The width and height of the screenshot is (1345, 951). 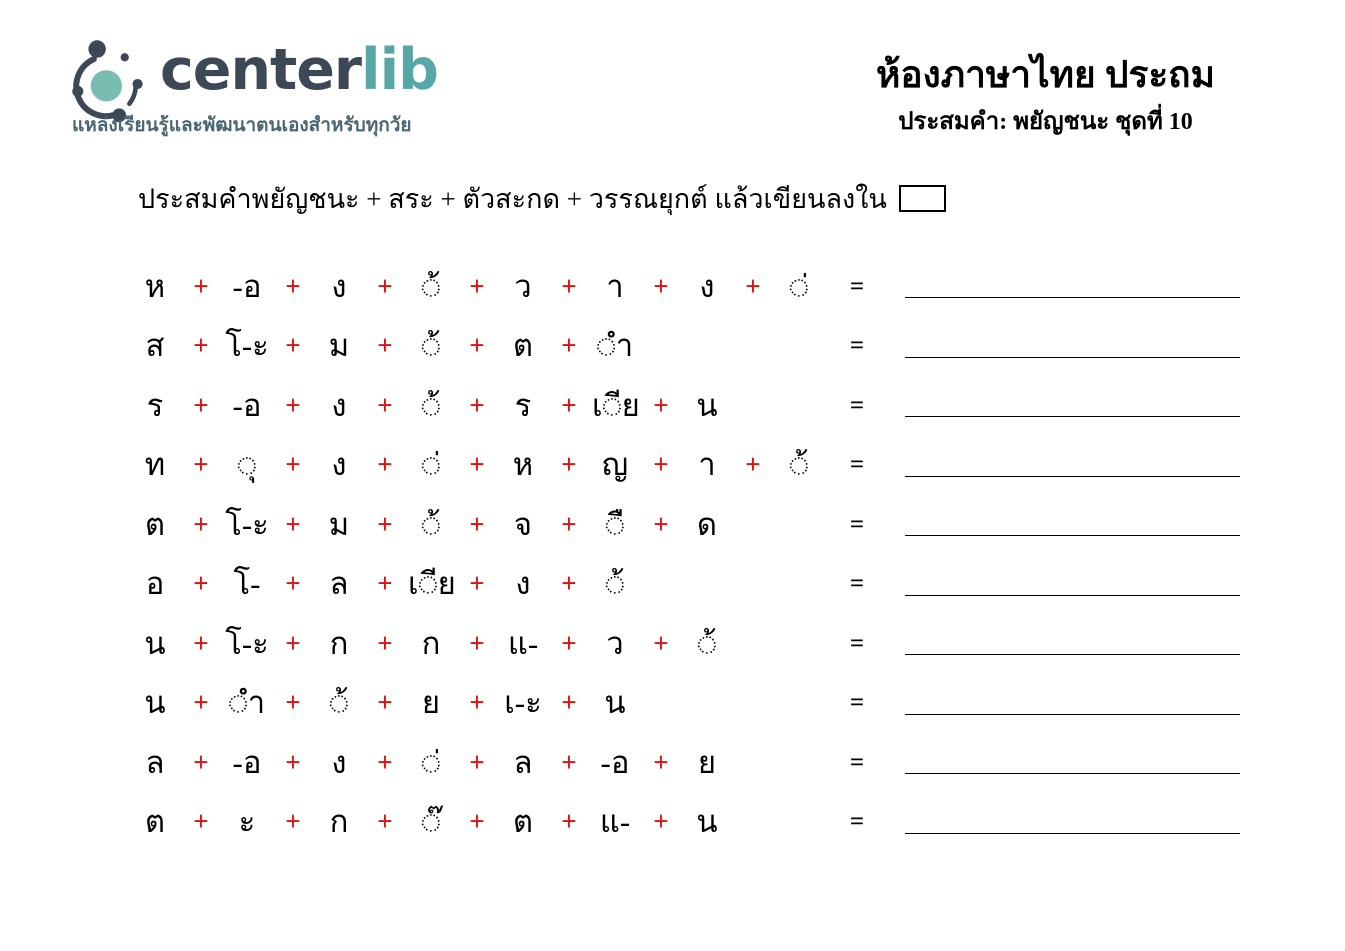 What do you see at coordinates (707, 524) in the screenshot?
I see `syllable-part: ด` at bounding box center [707, 524].